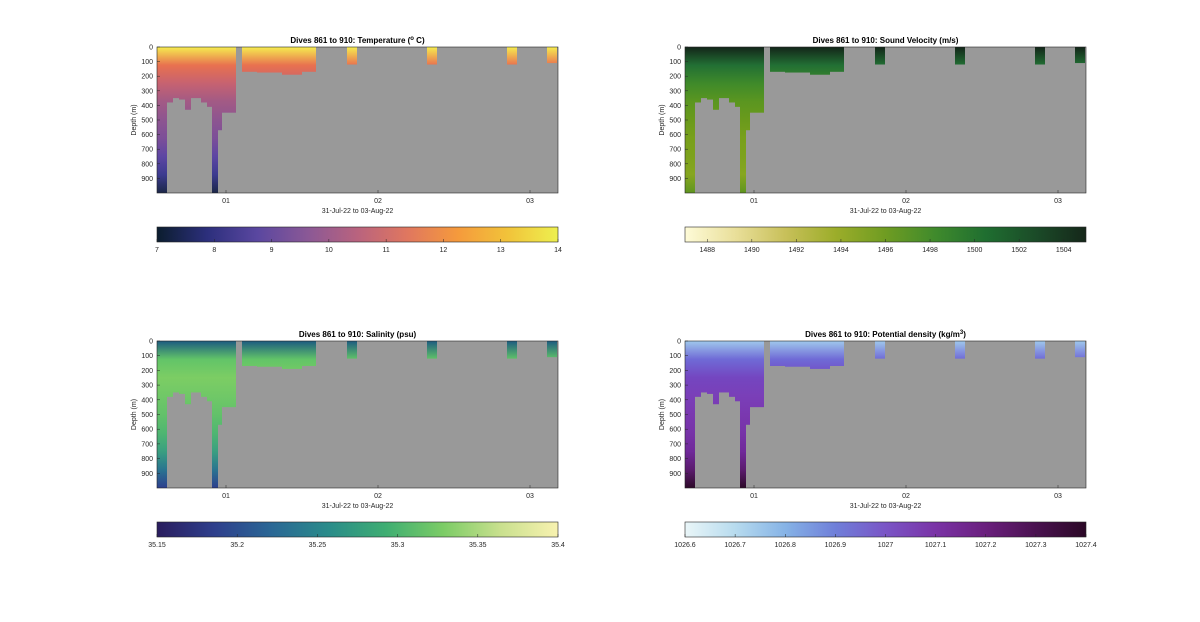 The image size is (1200, 622). What do you see at coordinates (797, 250) in the screenshot?
I see `colorbar-tick-label: 1492` at bounding box center [797, 250].